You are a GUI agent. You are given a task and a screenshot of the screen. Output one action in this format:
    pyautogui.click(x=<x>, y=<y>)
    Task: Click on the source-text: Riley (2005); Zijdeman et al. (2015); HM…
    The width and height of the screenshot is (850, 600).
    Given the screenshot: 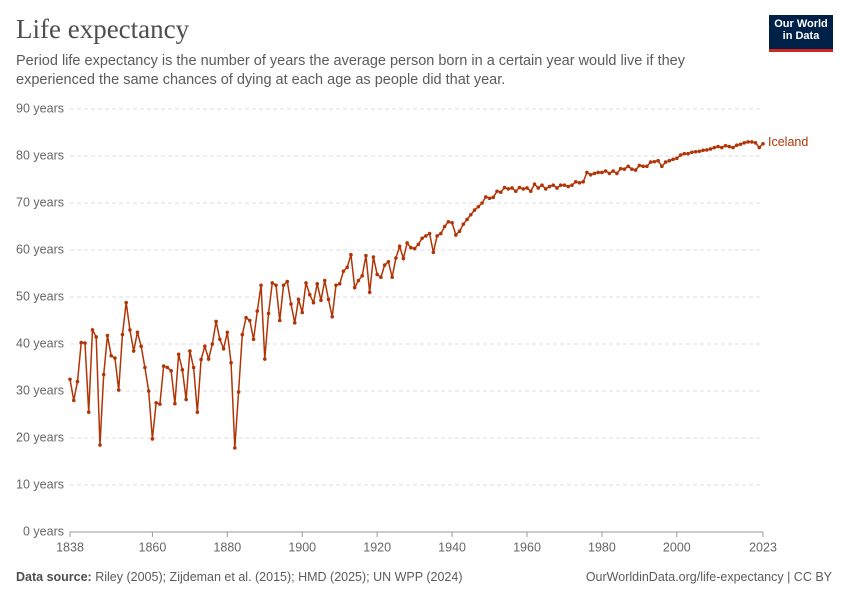 What is the action you would take?
    pyautogui.click(x=279, y=577)
    